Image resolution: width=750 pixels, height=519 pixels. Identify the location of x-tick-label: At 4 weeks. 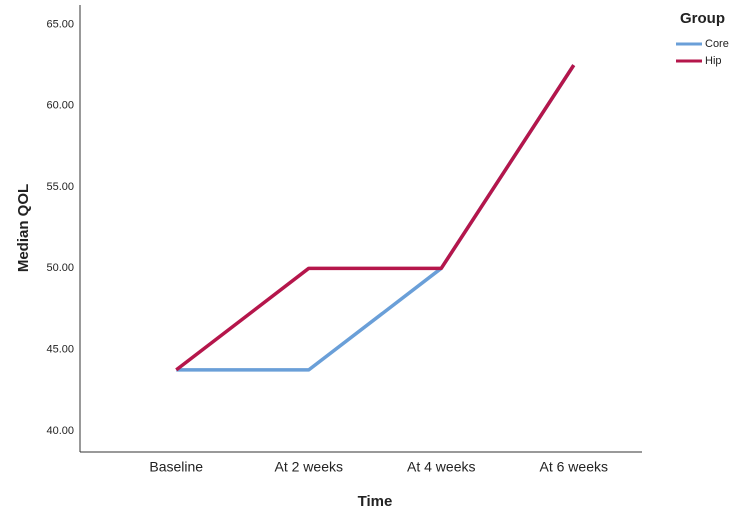
(441, 467).